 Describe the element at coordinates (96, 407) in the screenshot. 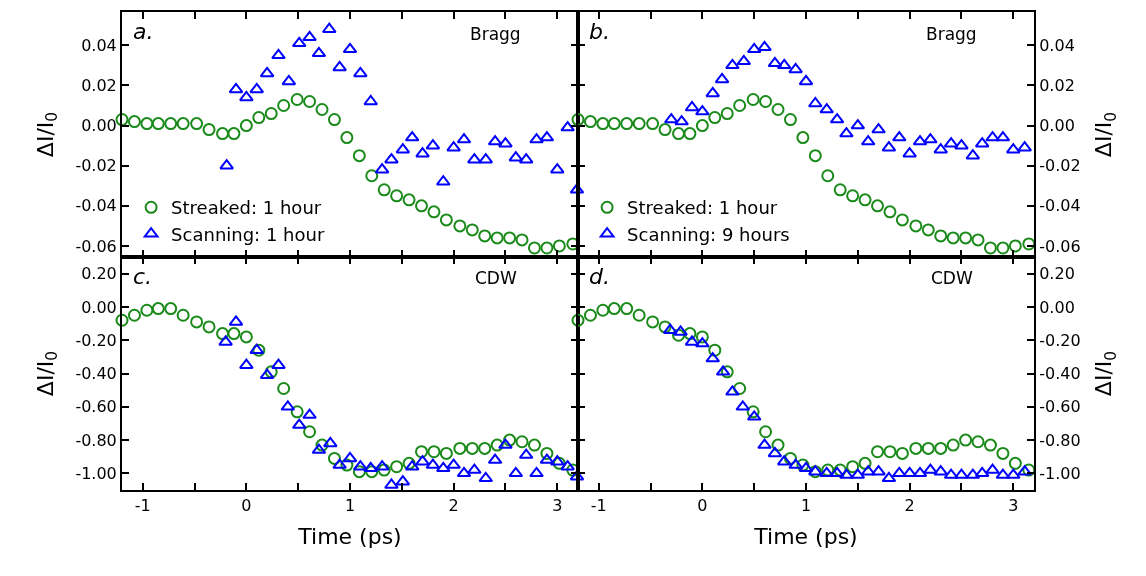

I see `y-tick-label: -0.60` at that location.